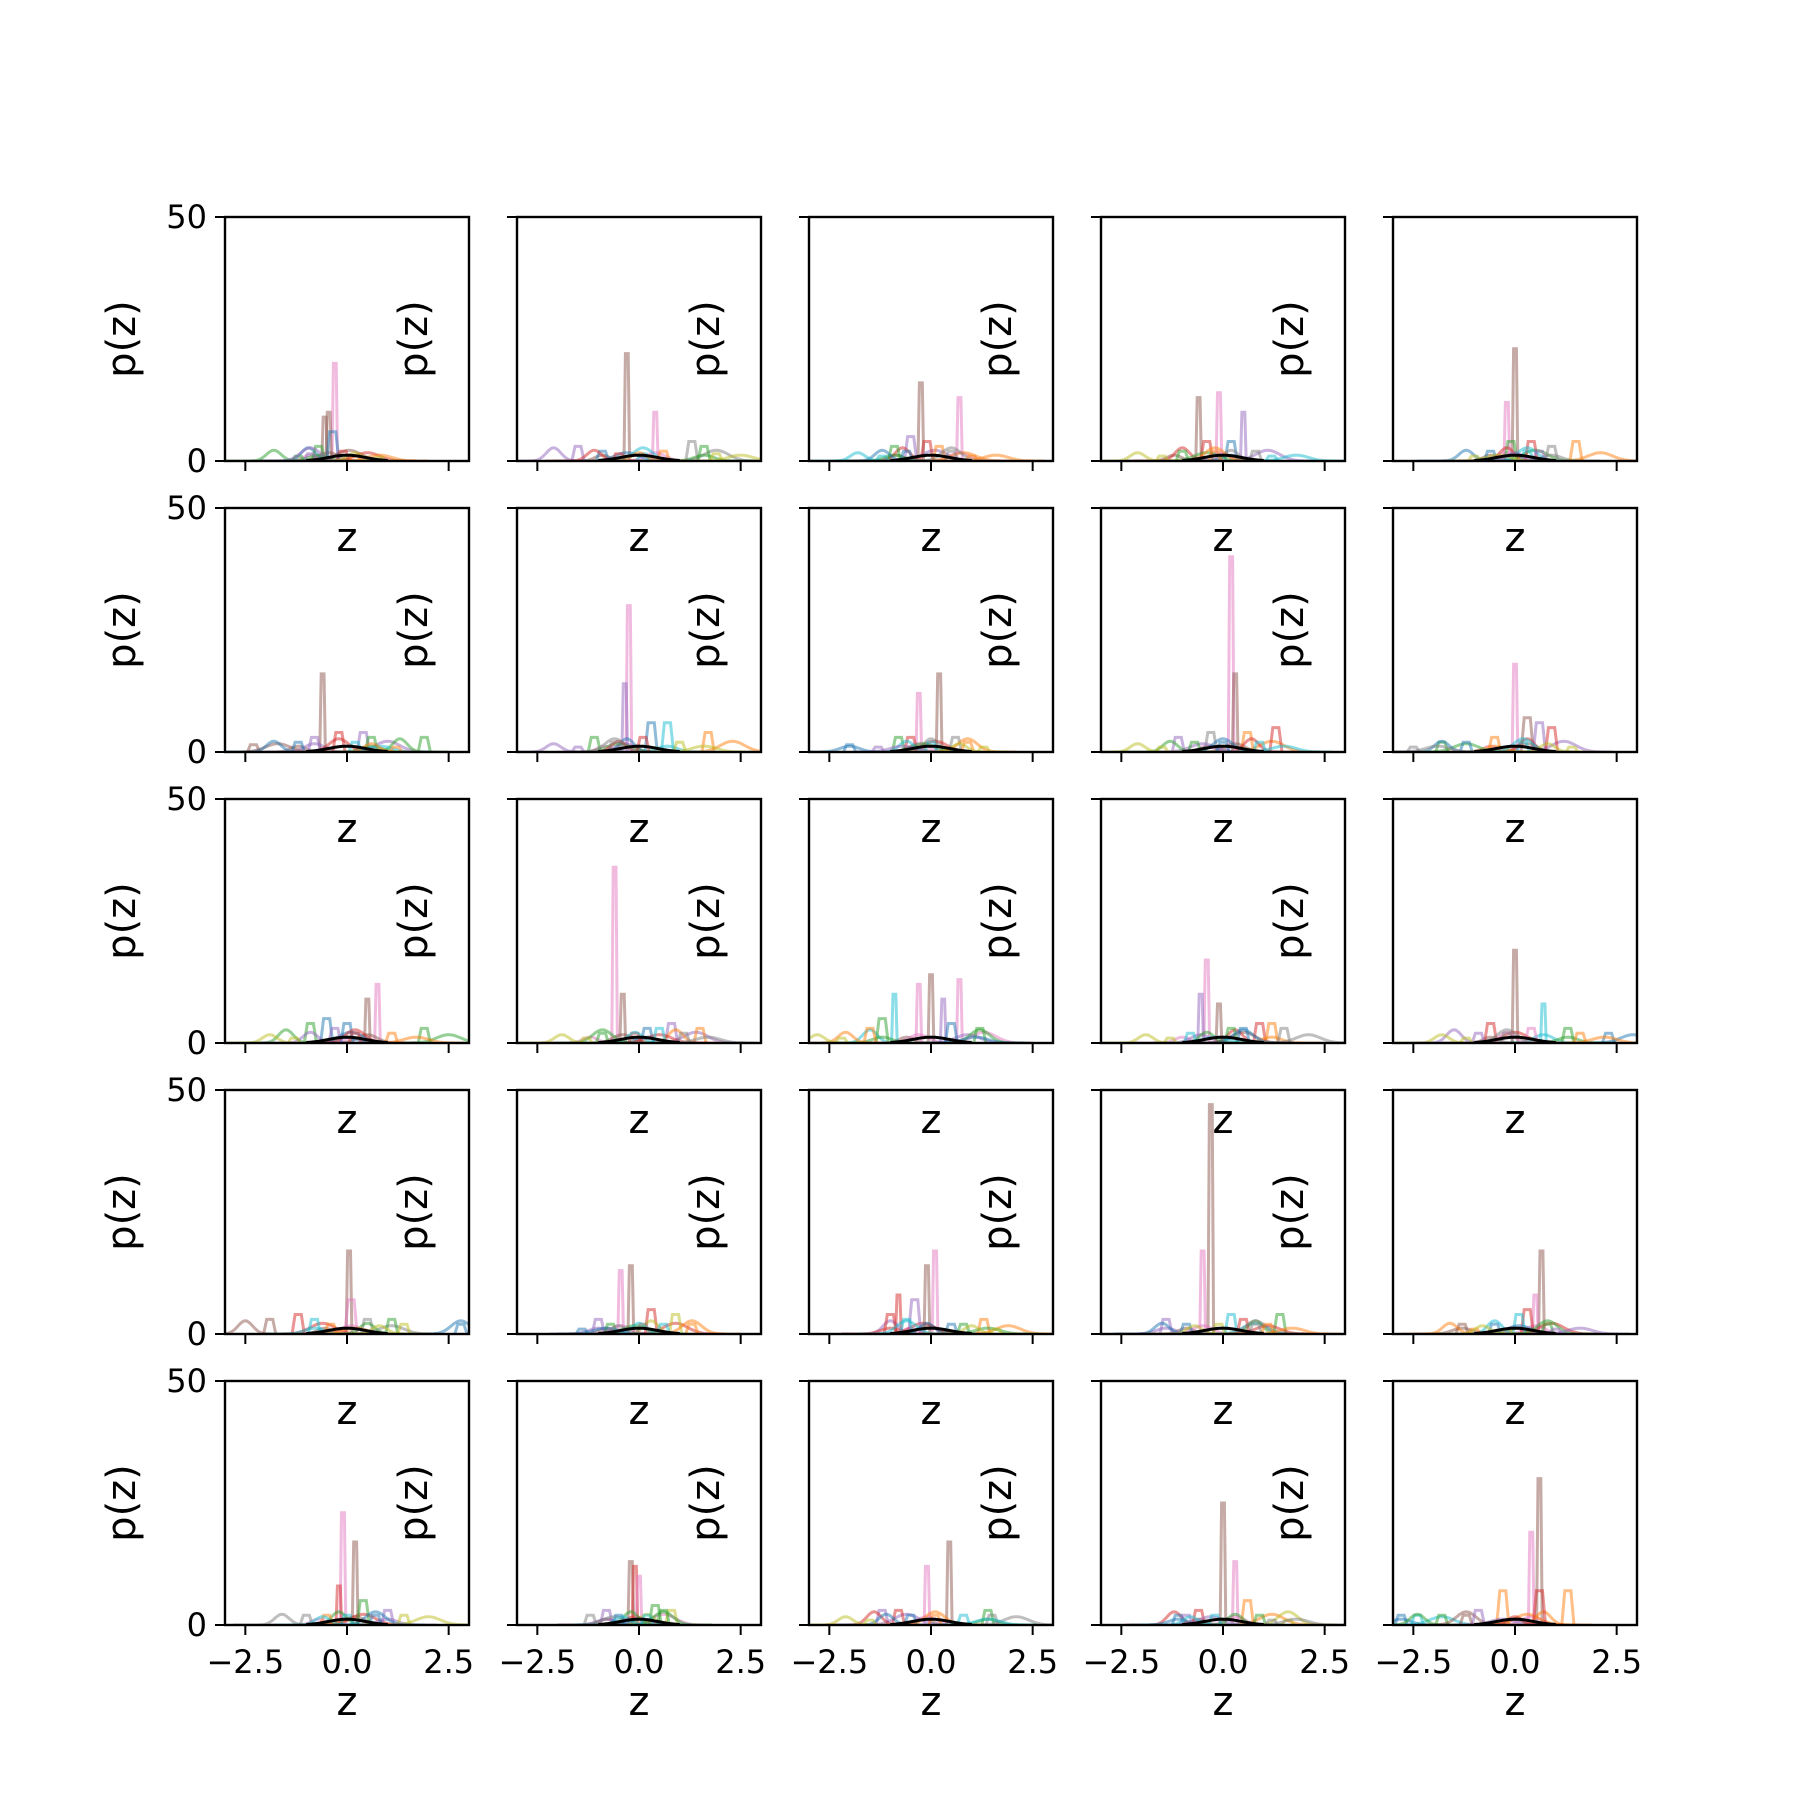  What do you see at coordinates (285, 961) in the screenshot?
I see `subplot-3-1: 0 50 z p(z)` at bounding box center [285, 961].